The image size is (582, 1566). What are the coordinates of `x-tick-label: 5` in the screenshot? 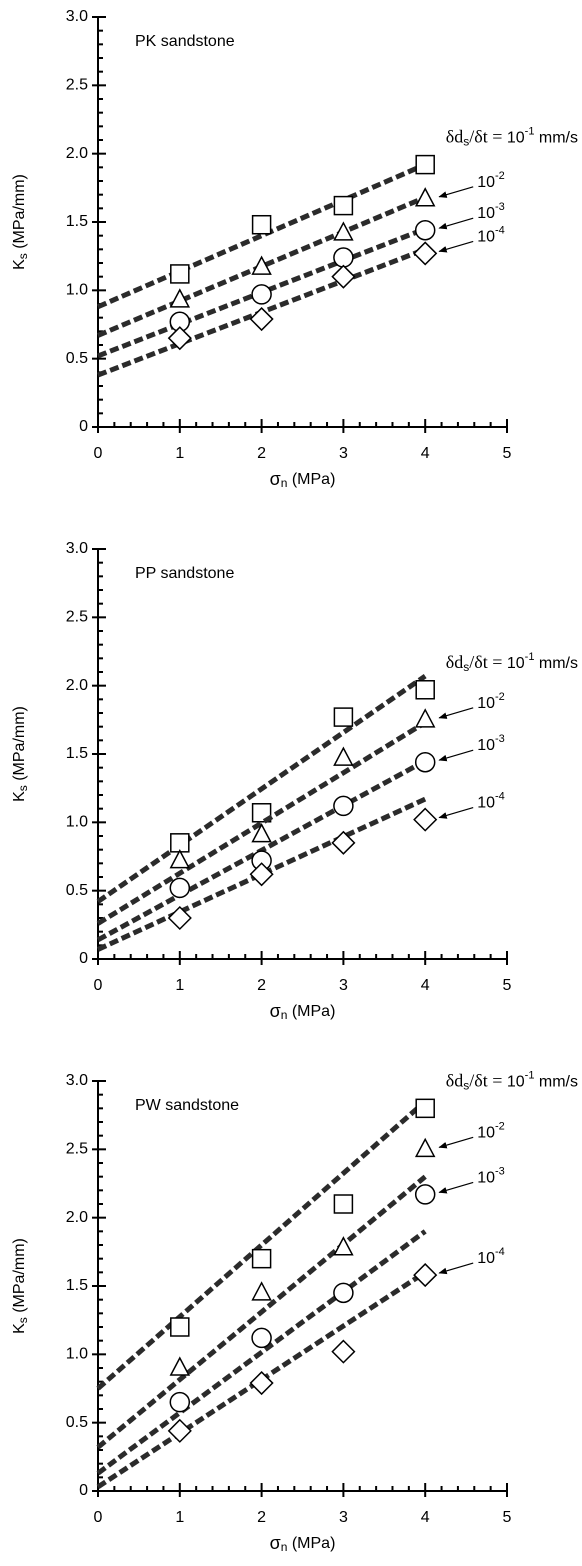 It's located at (507, 1517).